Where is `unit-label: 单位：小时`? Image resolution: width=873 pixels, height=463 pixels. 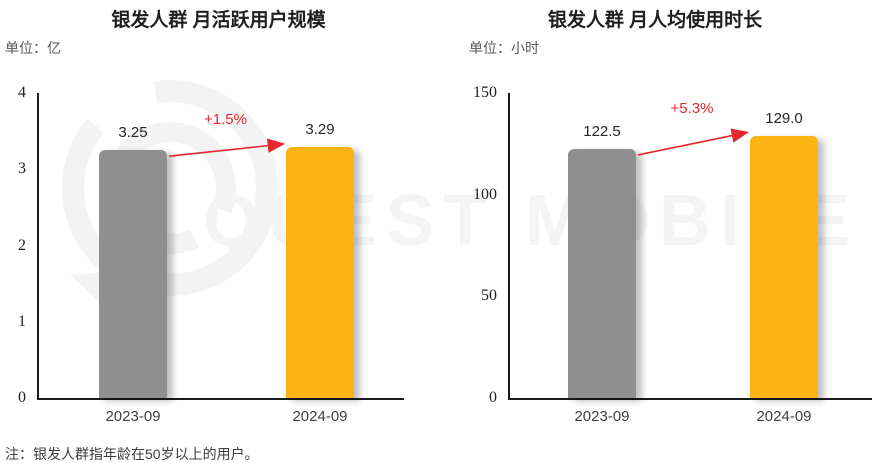 unit-label: 单位：小时 is located at coordinates (504, 48).